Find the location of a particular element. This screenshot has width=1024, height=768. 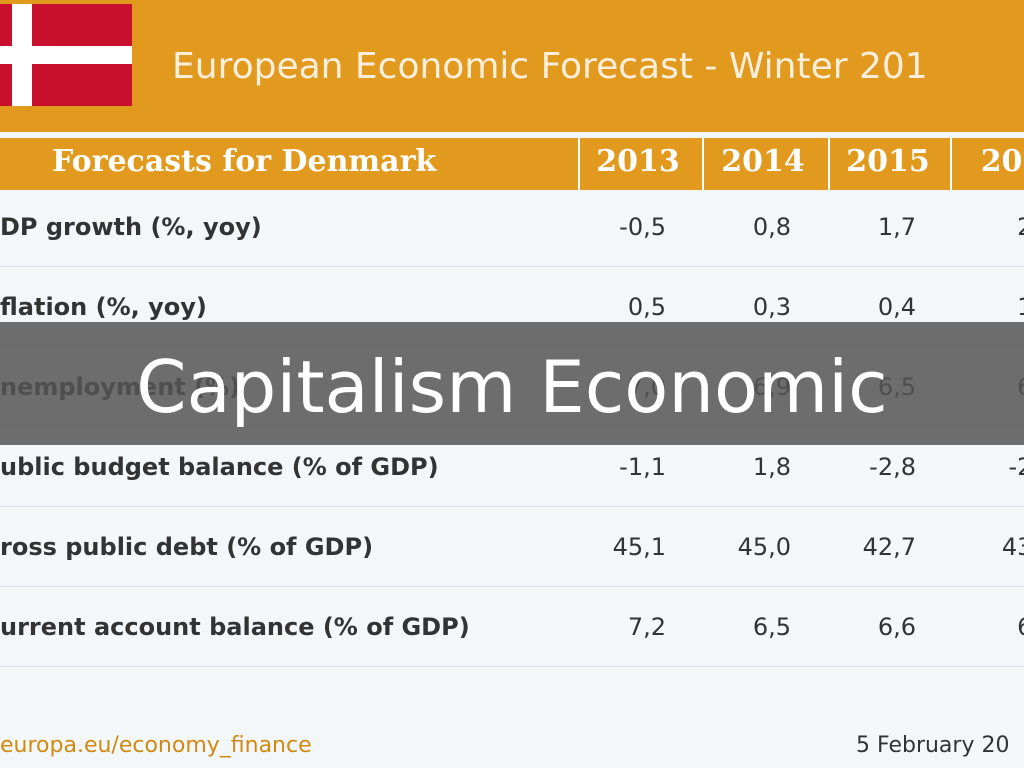

date: 5 February 20 is located at coordinates (933, 745).